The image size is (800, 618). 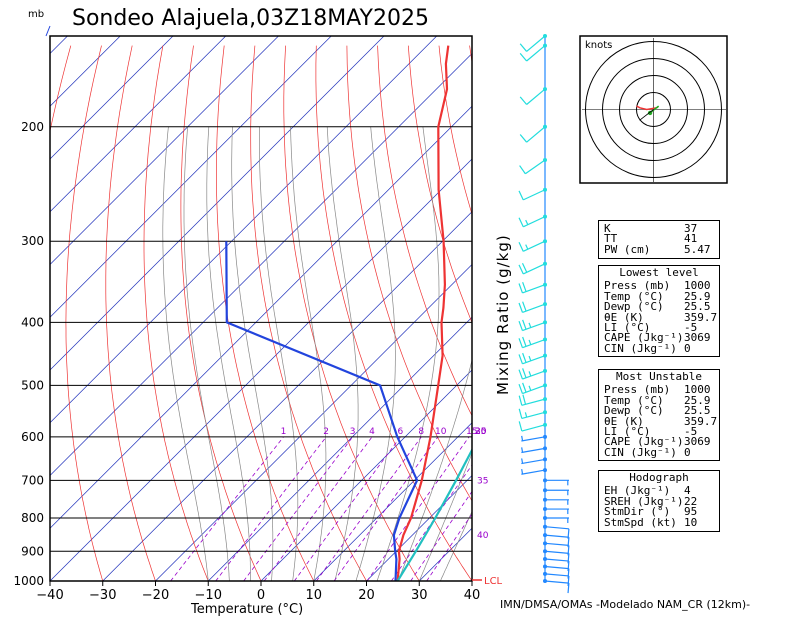 I want to click on pressure-tick-label: 1000, so click(x=28, y=581).